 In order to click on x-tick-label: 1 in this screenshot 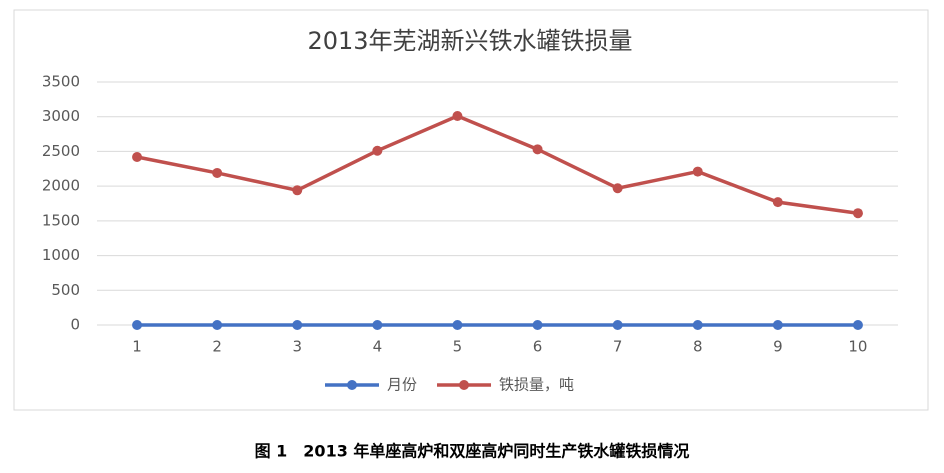, I will do `click(137, 347)`.